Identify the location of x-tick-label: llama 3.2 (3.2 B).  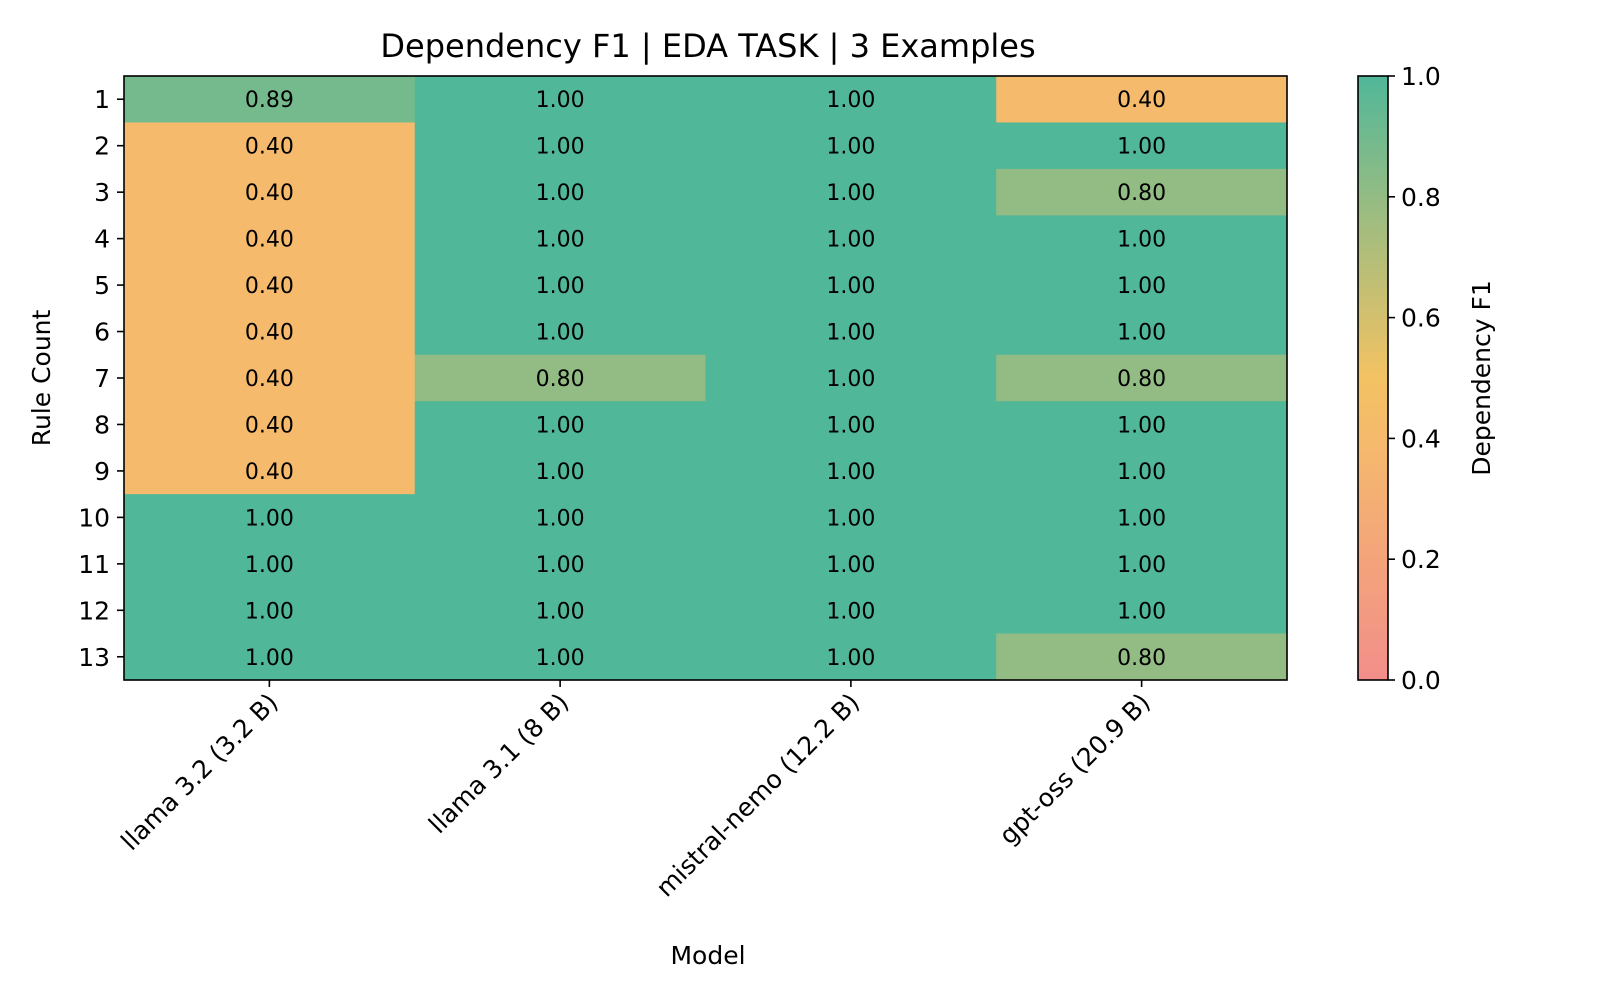
(199, 772).